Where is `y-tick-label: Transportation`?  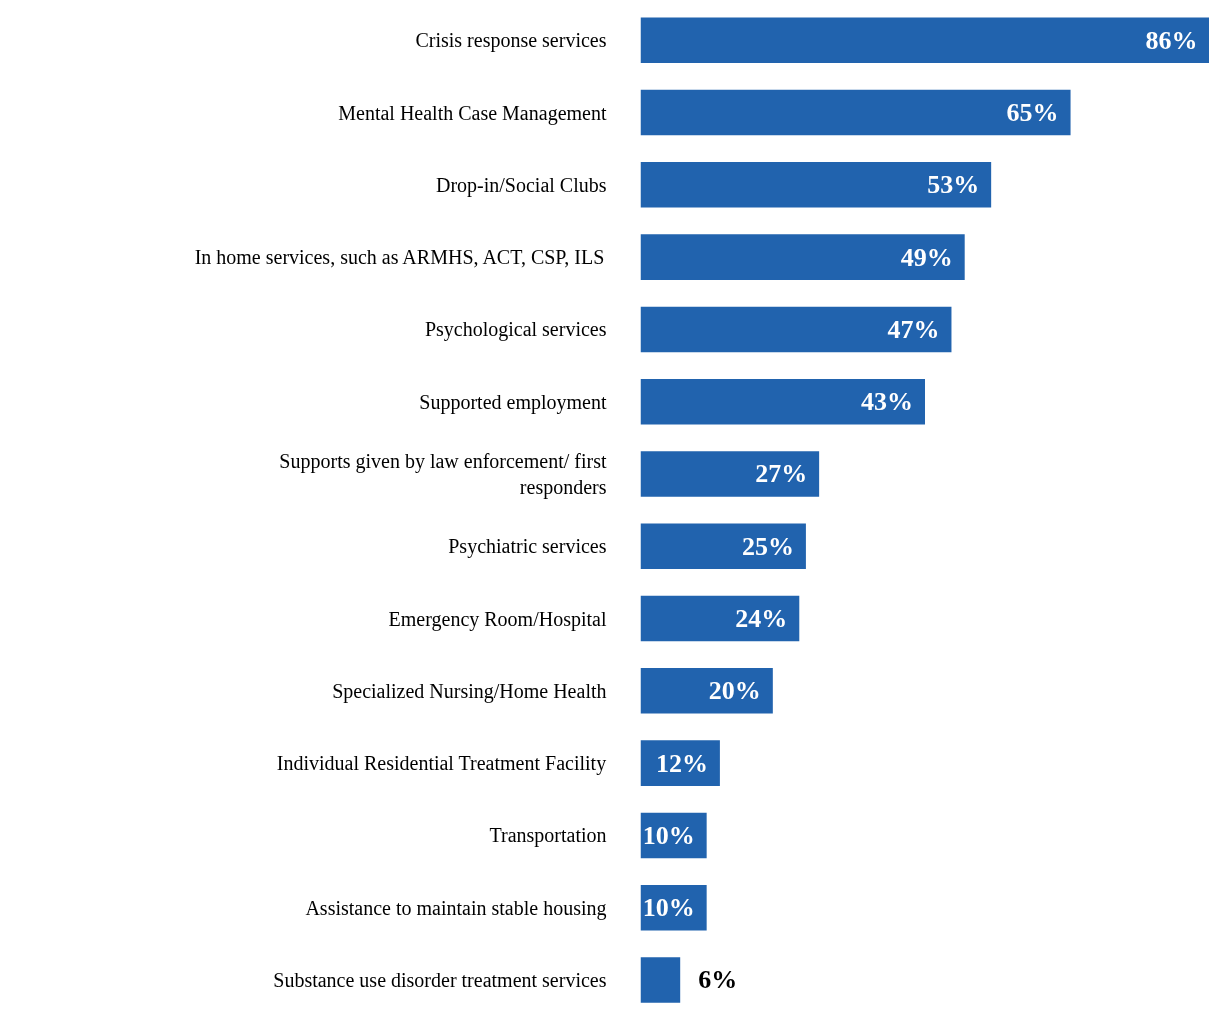 y-tick-label: Transportation is located at coordinates (548, 836).